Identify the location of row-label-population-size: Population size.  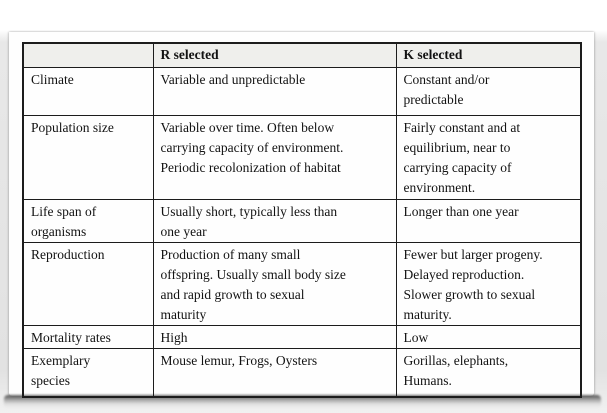
(88, 157).